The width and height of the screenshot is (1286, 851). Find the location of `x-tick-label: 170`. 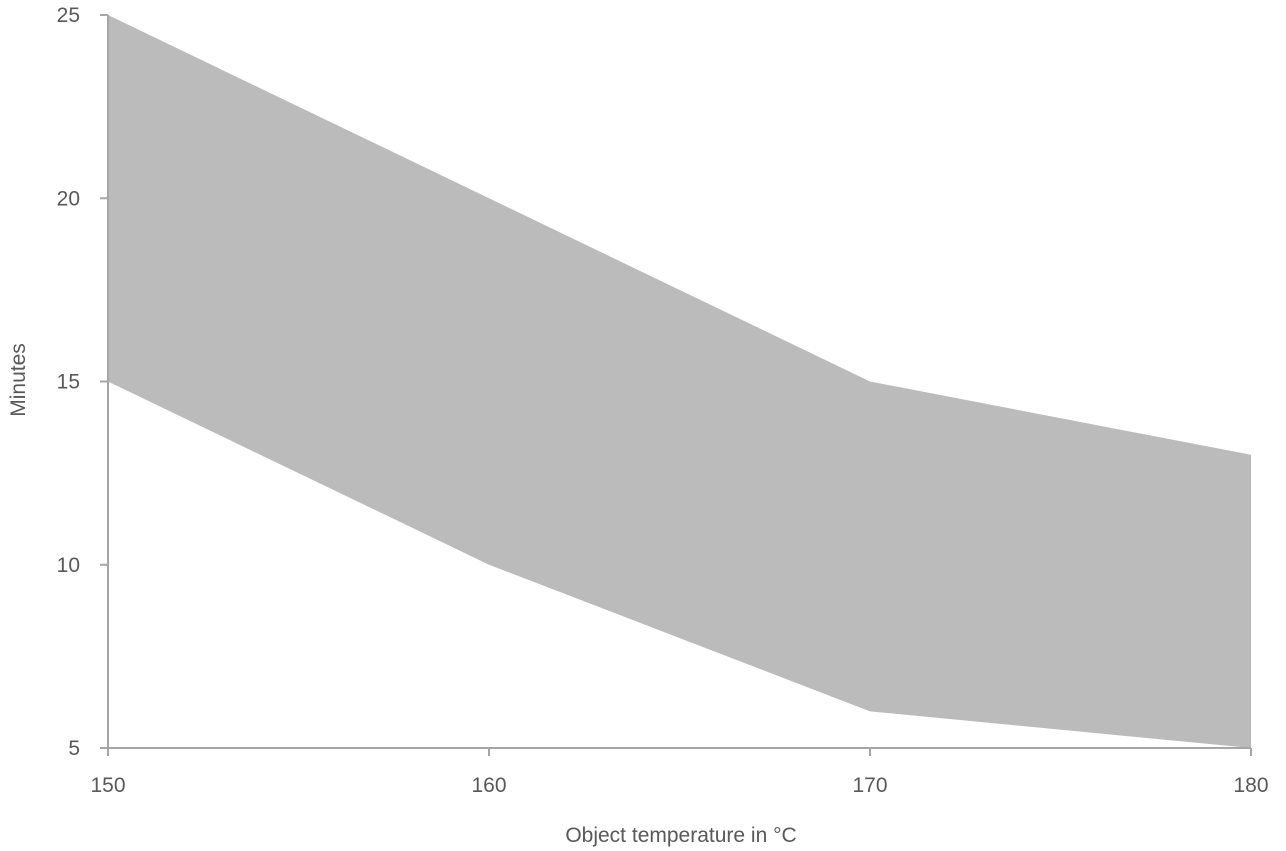

x-tick-label: 170 is located at coordinates (869, 785).